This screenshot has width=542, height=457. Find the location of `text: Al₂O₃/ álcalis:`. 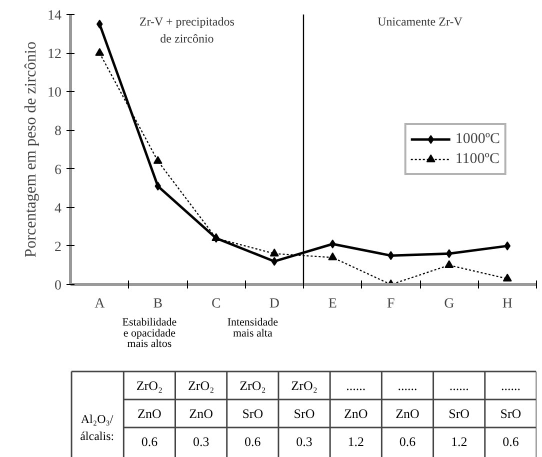

text: Al₂O₃/ álcalis: is located at coordinates (97, 427).